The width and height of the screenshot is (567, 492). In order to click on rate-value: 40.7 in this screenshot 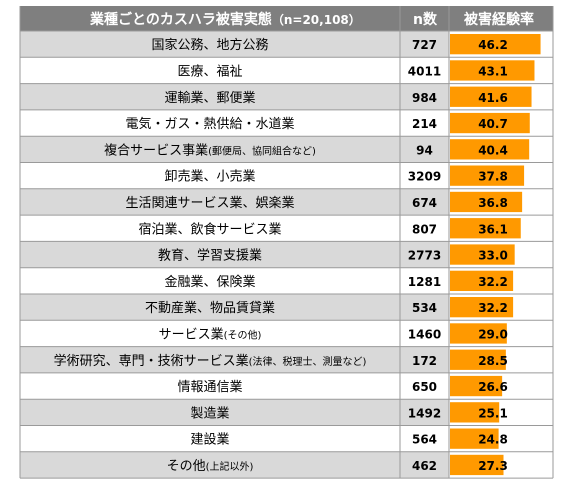, I will do `click(493, 124)`.